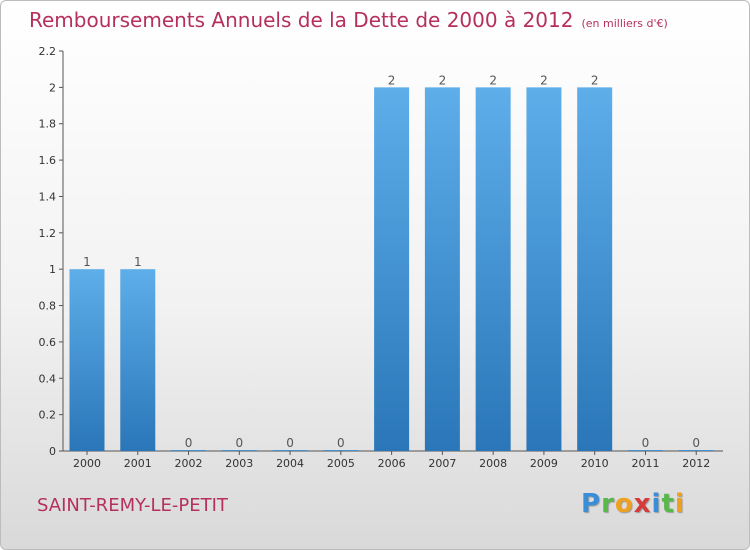  Describe the element at coordinates (442, 463) in the screenshot. I see `x-tick-label: 2007` at that location.